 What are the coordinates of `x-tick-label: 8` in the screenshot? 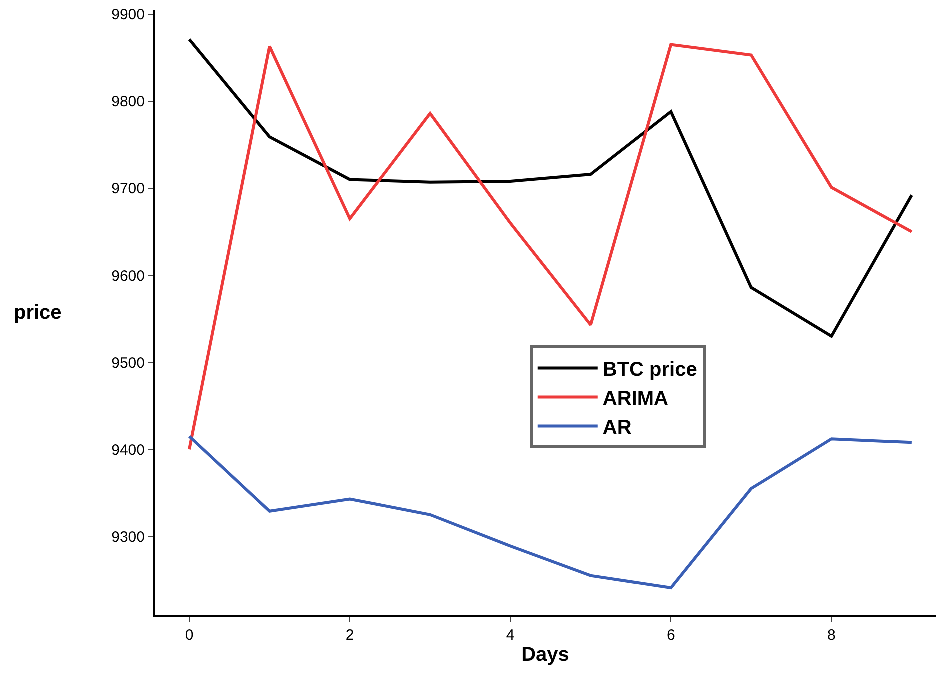 It's located at (831, 635).